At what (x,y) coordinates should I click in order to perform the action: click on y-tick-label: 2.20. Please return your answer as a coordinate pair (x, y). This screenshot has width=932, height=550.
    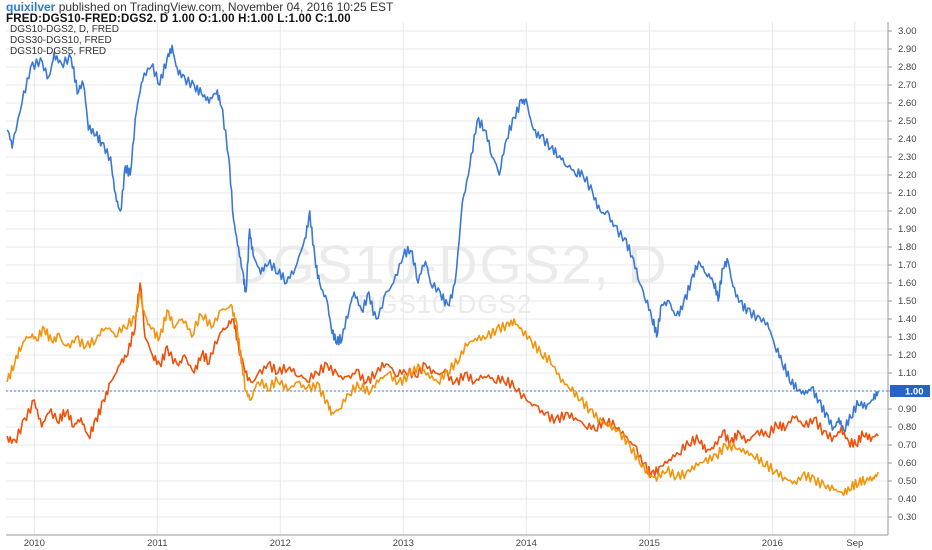
    Looking at the image, I should click on (907, 175).